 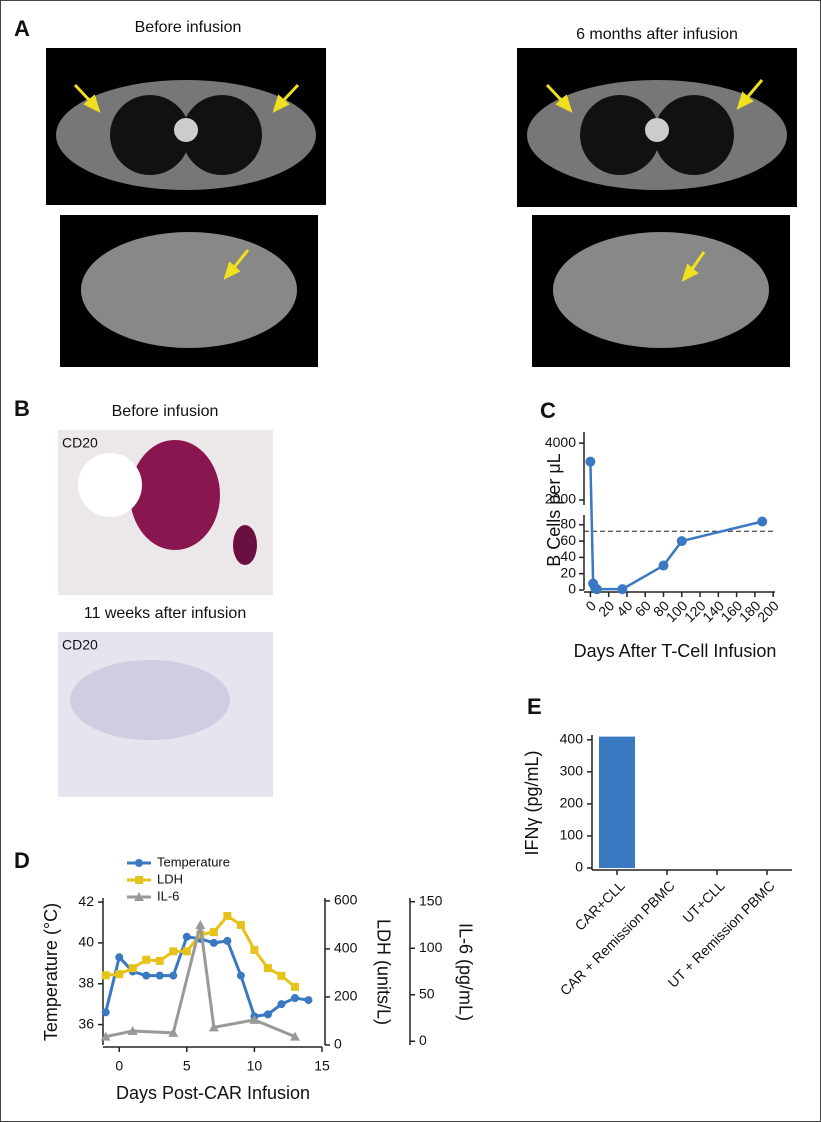 I want to click on panel-label: D, so click(x=22, y=860).